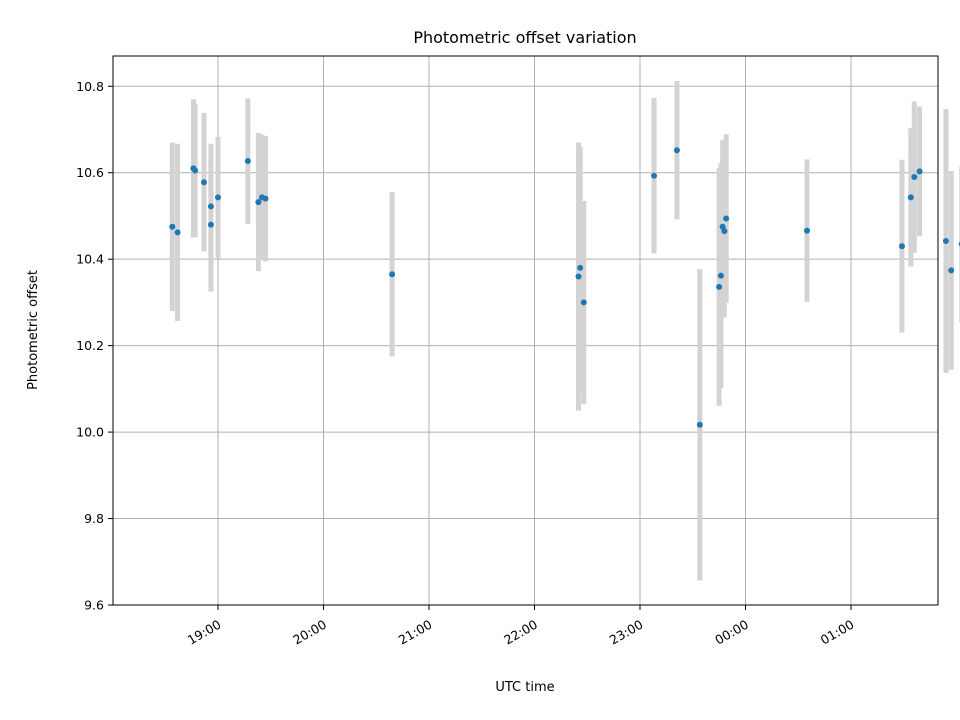 This screenshot has width=960, height=720. What do you see at coordinates (94, 518) in the screenshot?
I see `y-tick-label: 9.8` at bounding box center [94, 518].